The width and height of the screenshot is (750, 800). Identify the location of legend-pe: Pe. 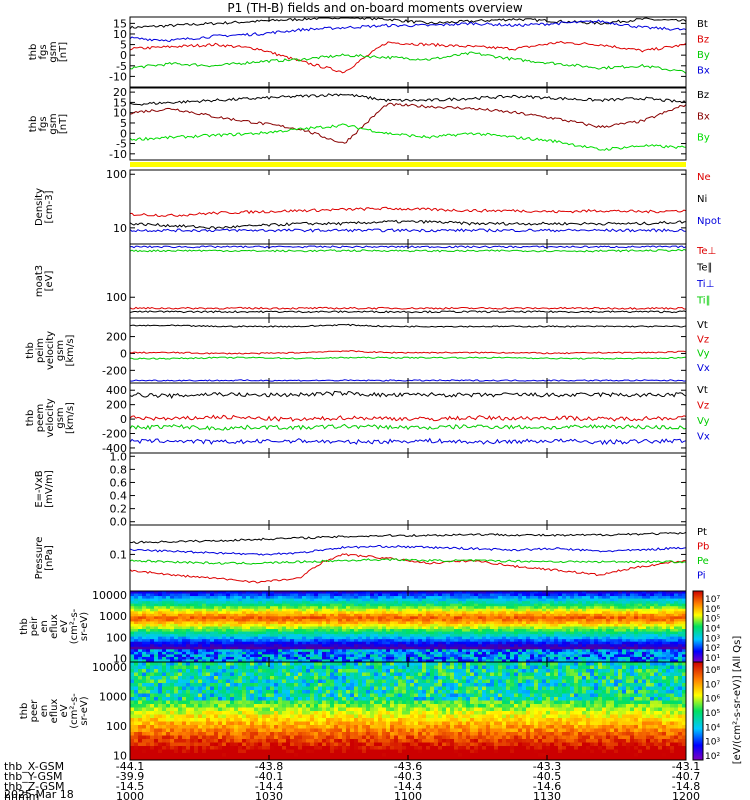
(703, 561).